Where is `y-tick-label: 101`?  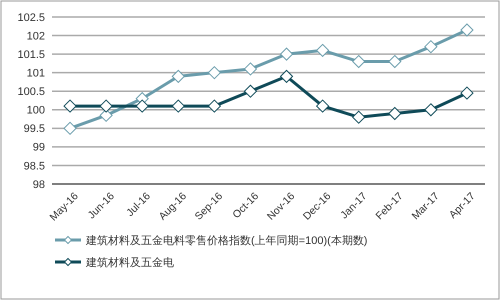 y-tick-label: 101 is located at coordinates (35, 74).